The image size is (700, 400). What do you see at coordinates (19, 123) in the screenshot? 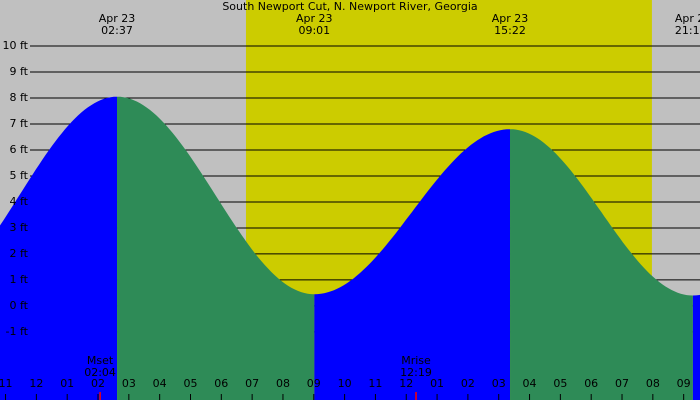
I see `y-tick-label: 7 ft` at bounding box center [19, 123].